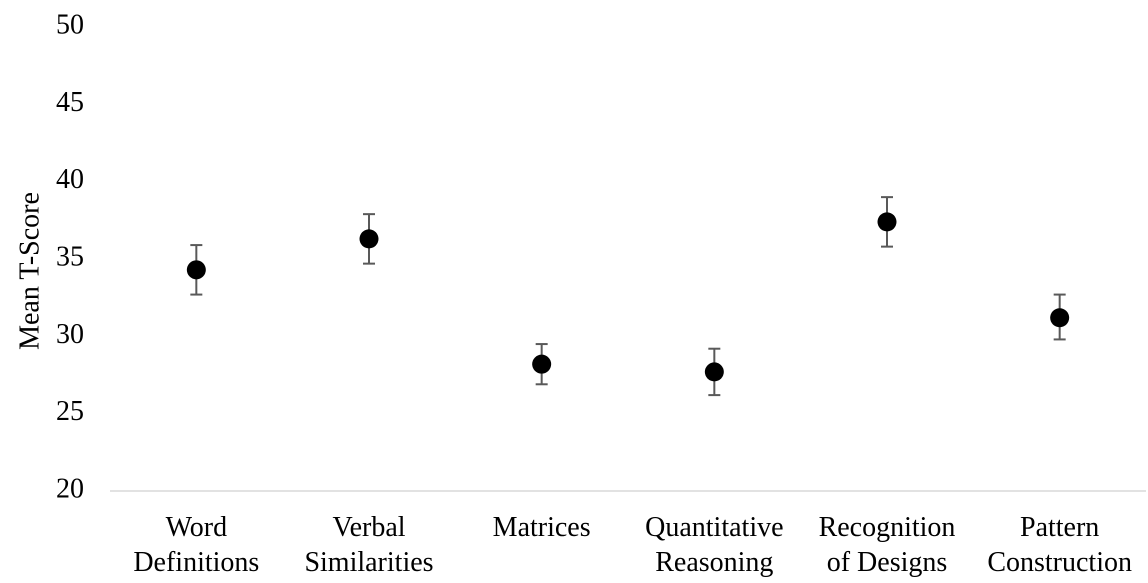 This screenshot has height=583, width=1148. I want to click on x-category-label: Similarities, so click(368, 562).